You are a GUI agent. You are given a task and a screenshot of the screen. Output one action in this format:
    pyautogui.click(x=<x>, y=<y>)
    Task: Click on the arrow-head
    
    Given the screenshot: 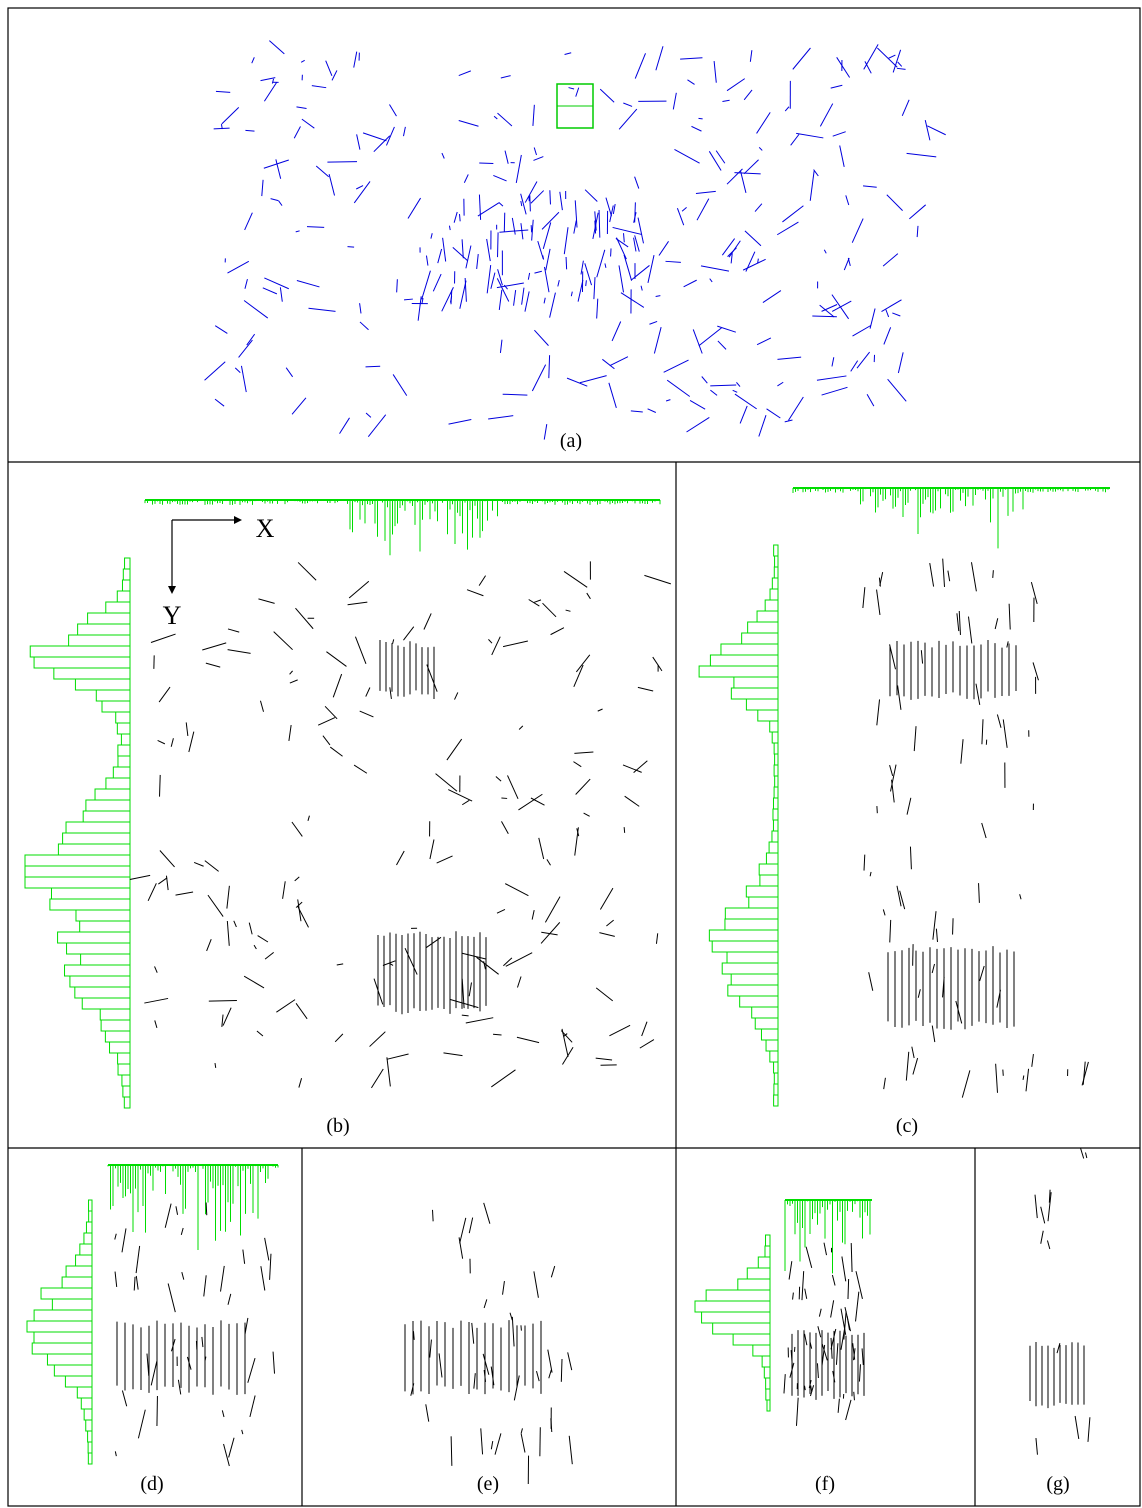 What is the action you would take?
    pyautogui.click(x=172, y=590)
    